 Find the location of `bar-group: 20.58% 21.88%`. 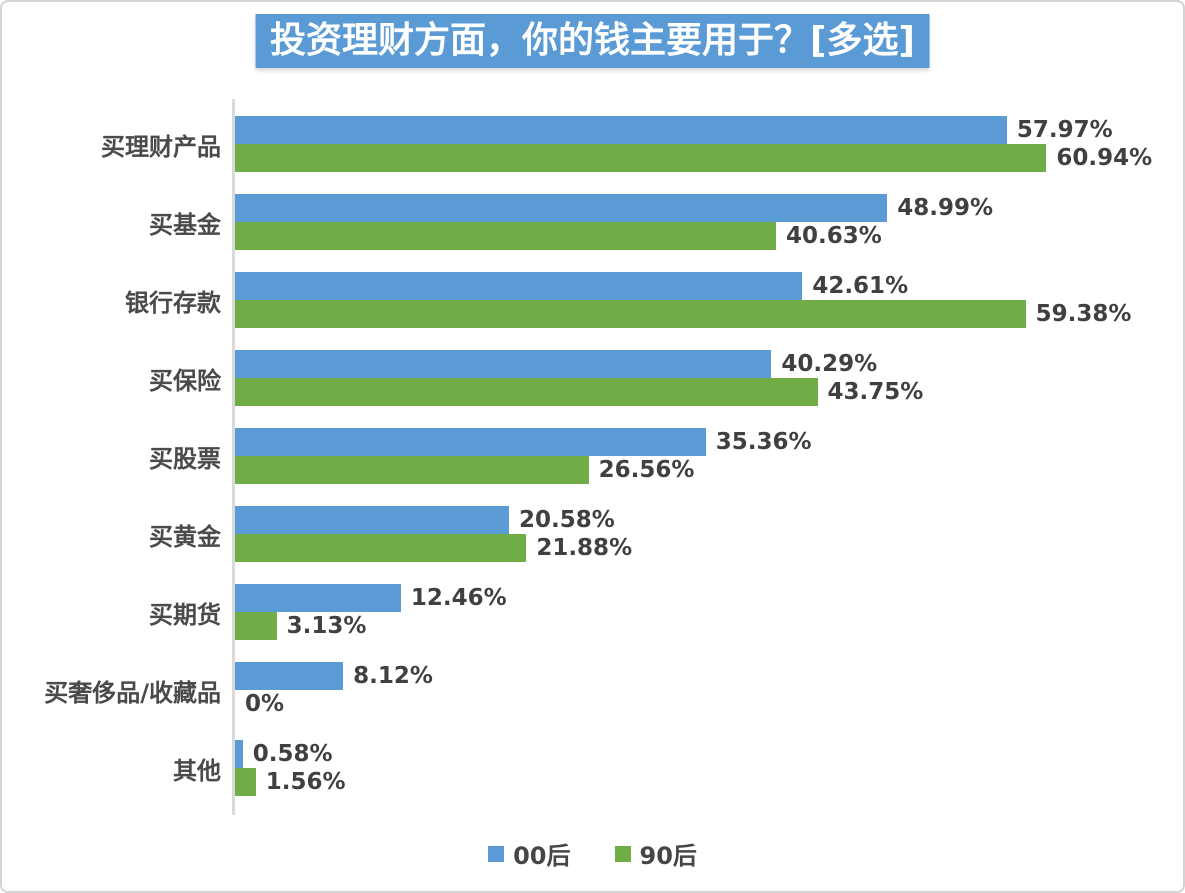

bar-group: 20.58% 21.88% is located at coordinates (701, 534).